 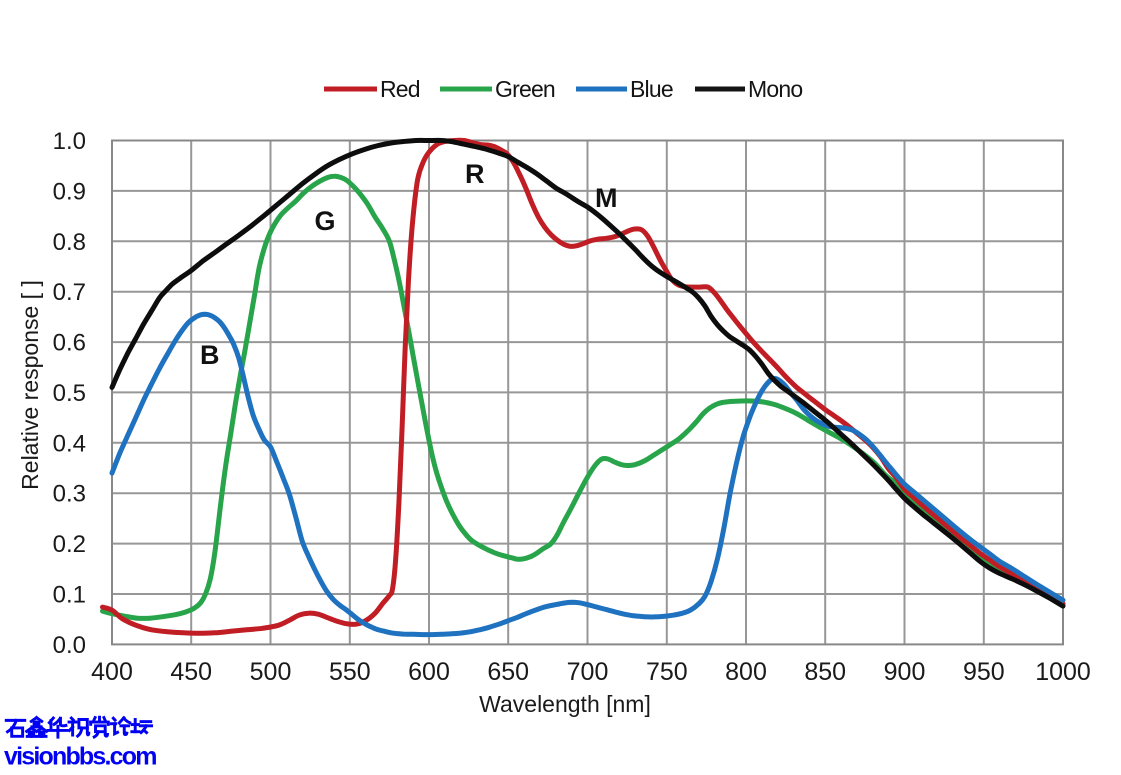 I want to click on svg-text: Relative response [ ], so click(x=30, y=385).